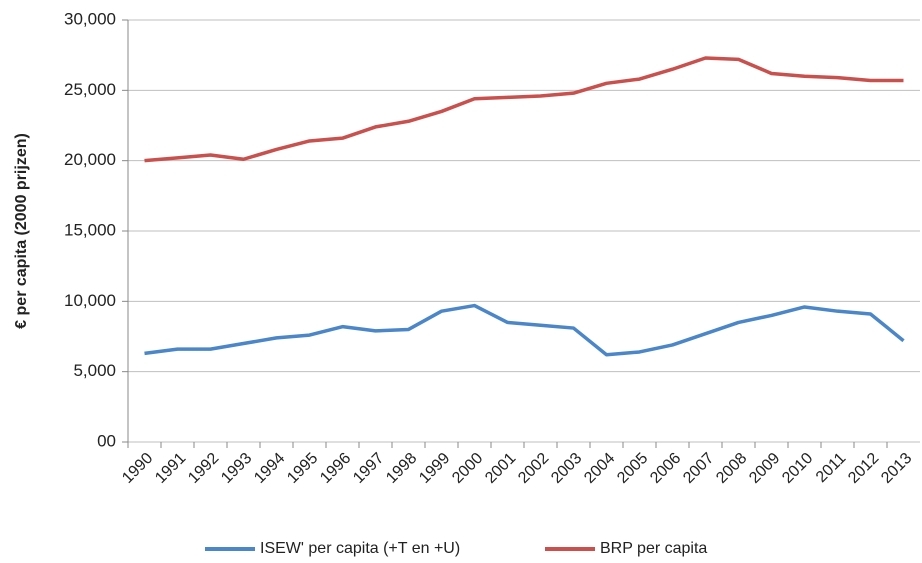 The image size is (922, 563). Describe the element at coordinates (653, 548) in the screenshot. I see `legend-label: BRP per capita` at that location.